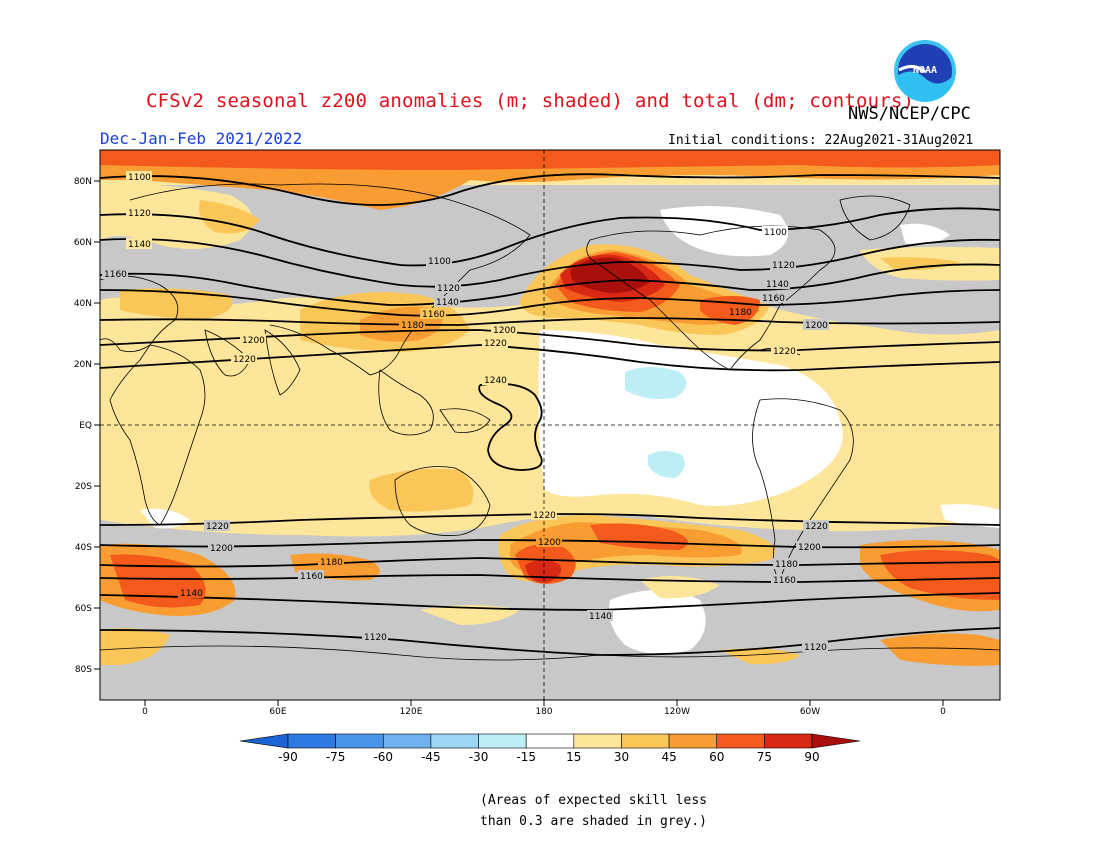 The width and height of the screenshot is (1100, 854). I want to click on label-1140-c: 1140, so click(777, 284).